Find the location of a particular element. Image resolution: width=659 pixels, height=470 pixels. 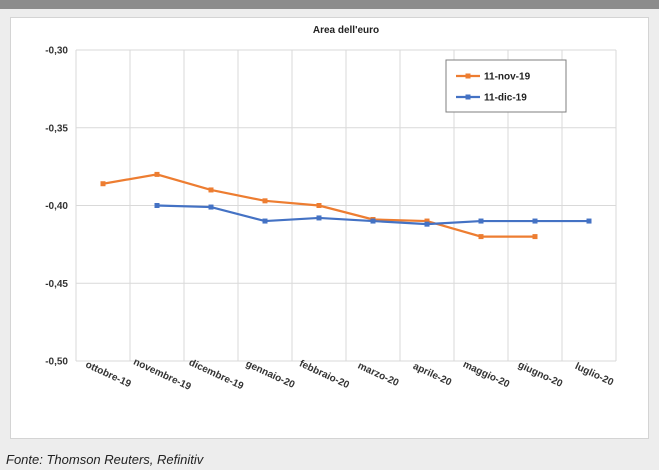

legend-label: 11-dic-19 is located at coordinates (505, 98).